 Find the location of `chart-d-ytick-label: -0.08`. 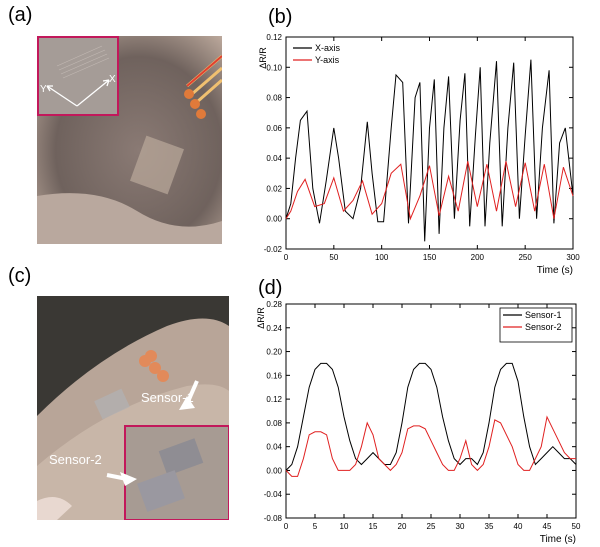

chart-d-ytick-label: -0.08 is located at coordinates (273, 518).